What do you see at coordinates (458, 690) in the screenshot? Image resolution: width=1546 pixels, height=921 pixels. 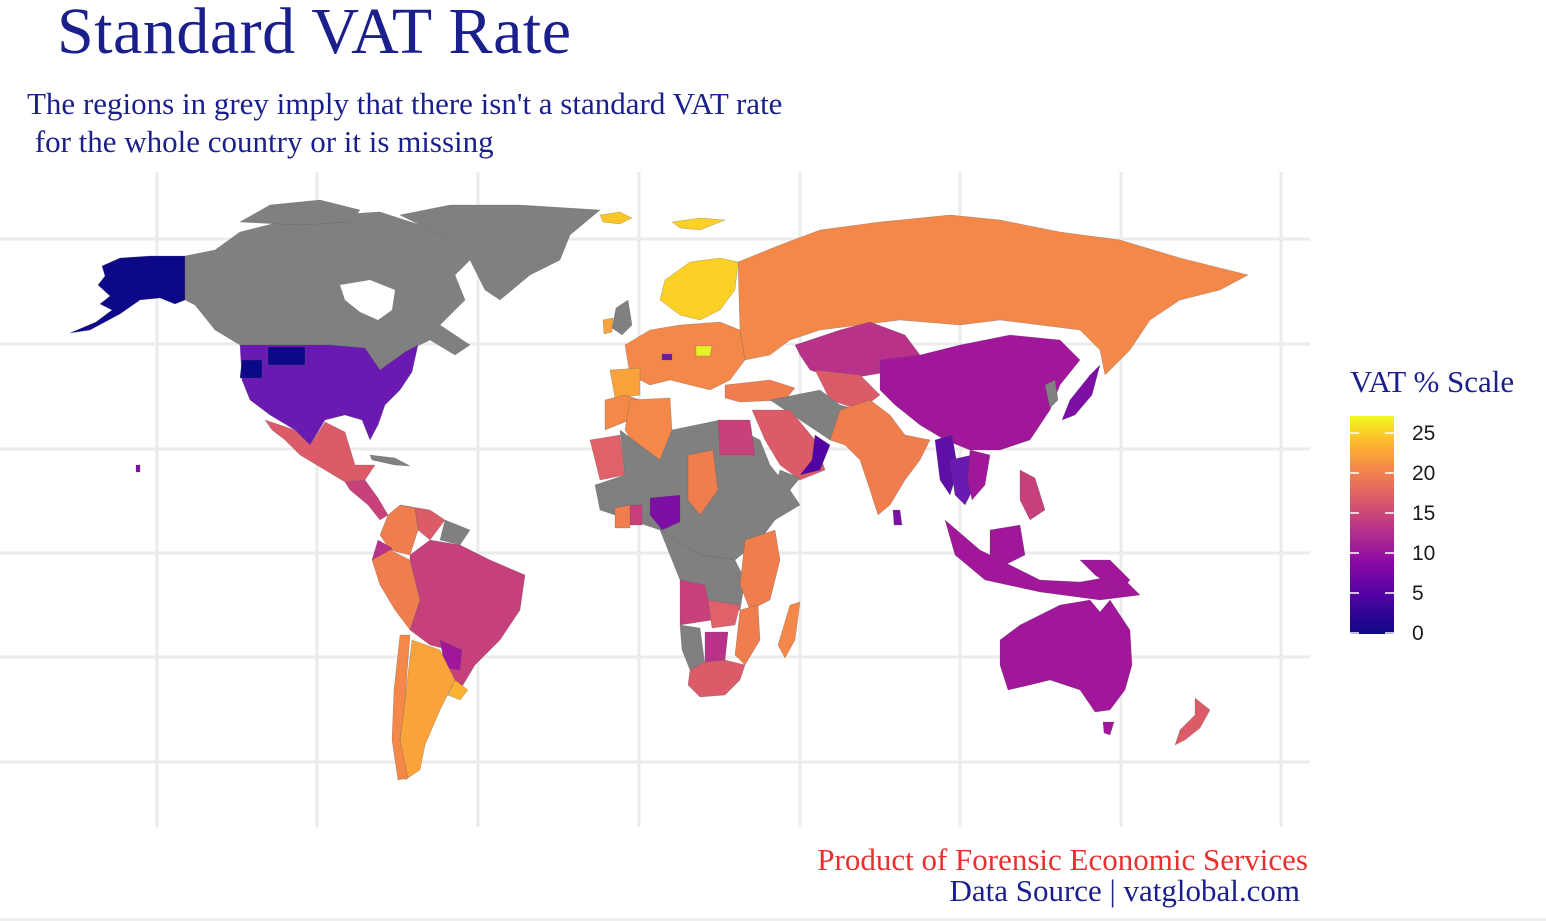 I see `region-uruguay` at bounding box center [458, 690].